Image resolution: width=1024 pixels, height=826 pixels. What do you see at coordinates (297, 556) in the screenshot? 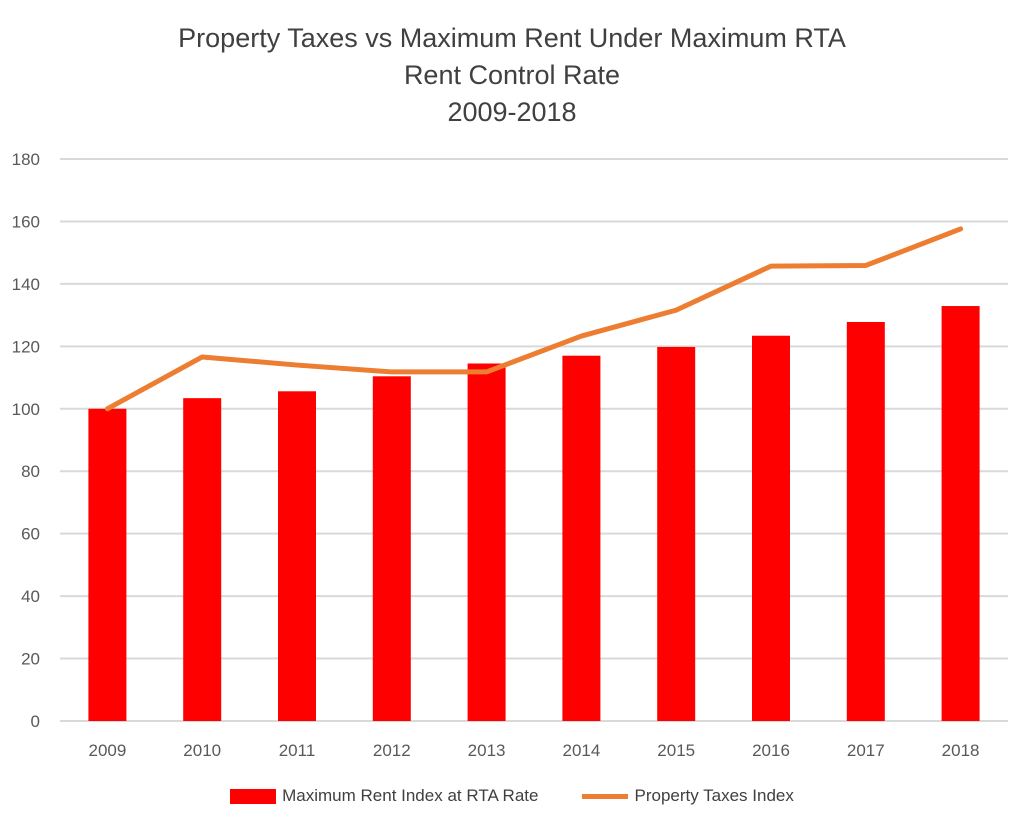
I see `bar-2011` at bounding box center [297, 556].